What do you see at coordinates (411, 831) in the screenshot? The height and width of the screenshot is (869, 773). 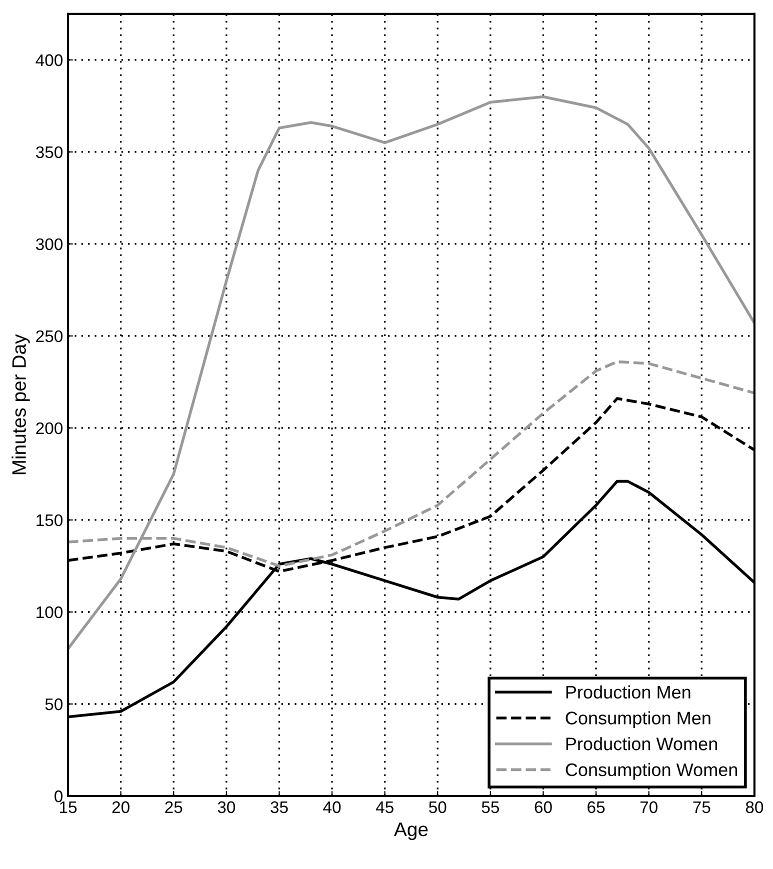 I see `x-axis-title: Age` at bounding box center [411, 831].